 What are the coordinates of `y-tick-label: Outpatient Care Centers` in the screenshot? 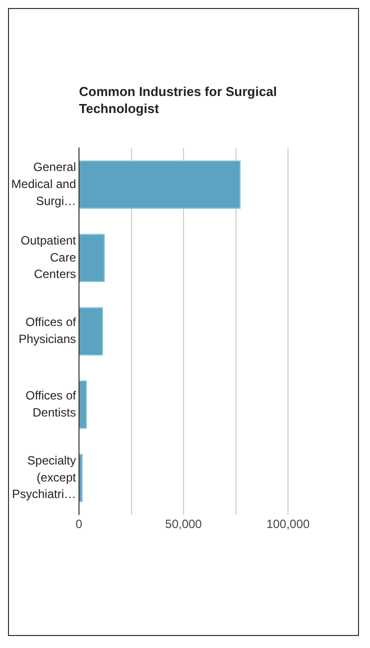 It's located at (48, 257).